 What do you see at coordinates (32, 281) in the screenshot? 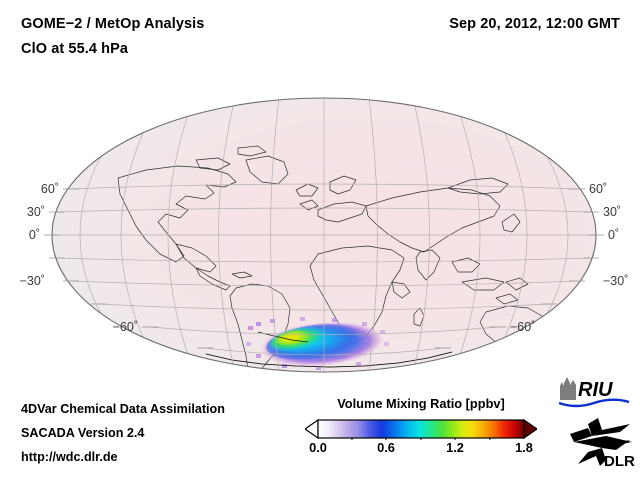
I see `lat-label-left-m30: −30˚` at bounding box center [32, 281].